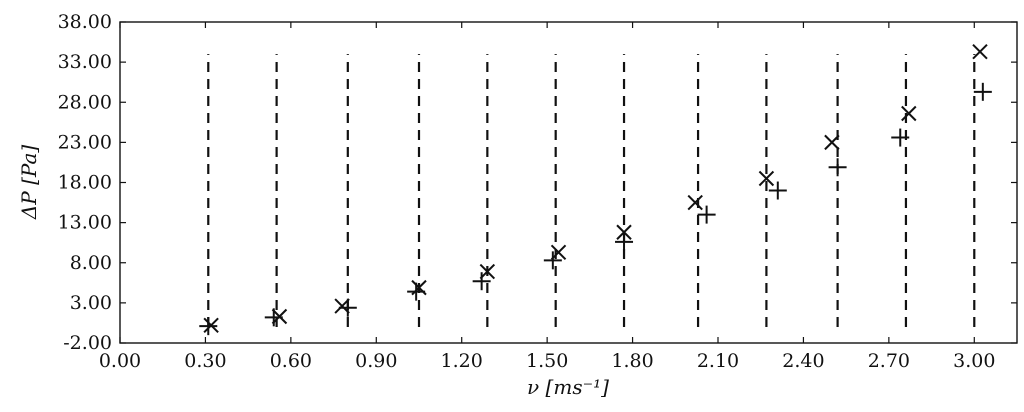 Image resolution: width=1024 pixels, height=412 pixels. I want to click on x-tick-label: 1.50, so click(547, 361).